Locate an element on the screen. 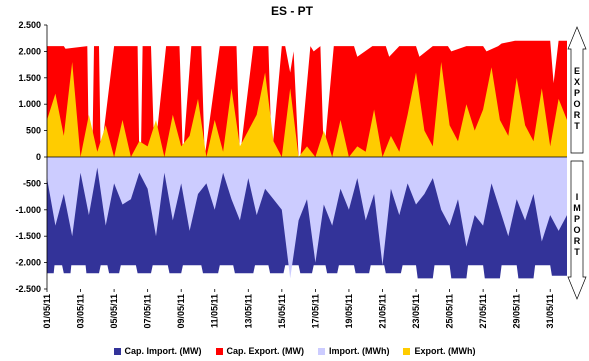 The image size is (589, 361). legend-label: Cap. Export. (MW) is located at coordinates (265, 351).